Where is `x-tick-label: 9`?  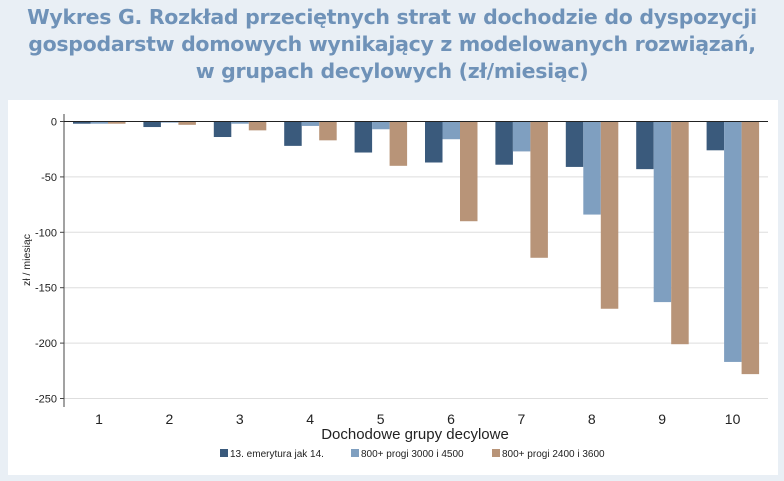 x-tick-label: 9 is located at coordinates (662, 419).